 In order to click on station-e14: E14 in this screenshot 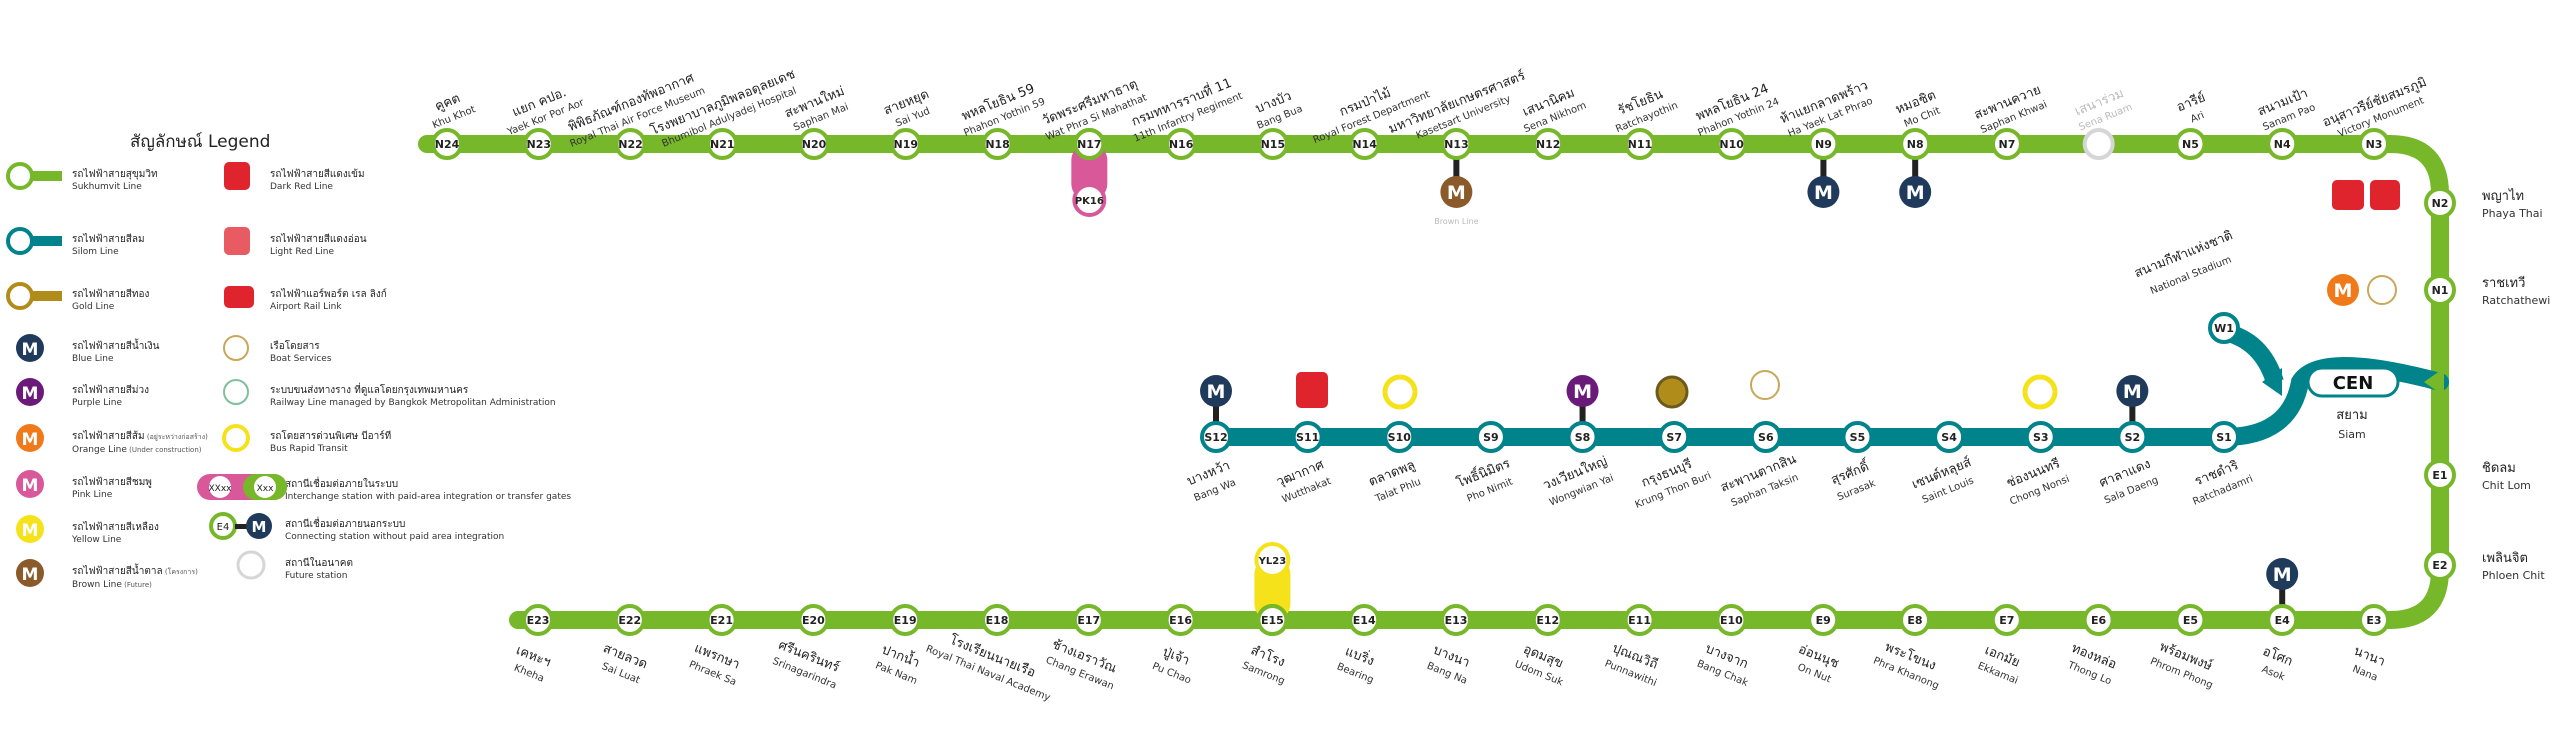, I will do `click(1364, 620)`.